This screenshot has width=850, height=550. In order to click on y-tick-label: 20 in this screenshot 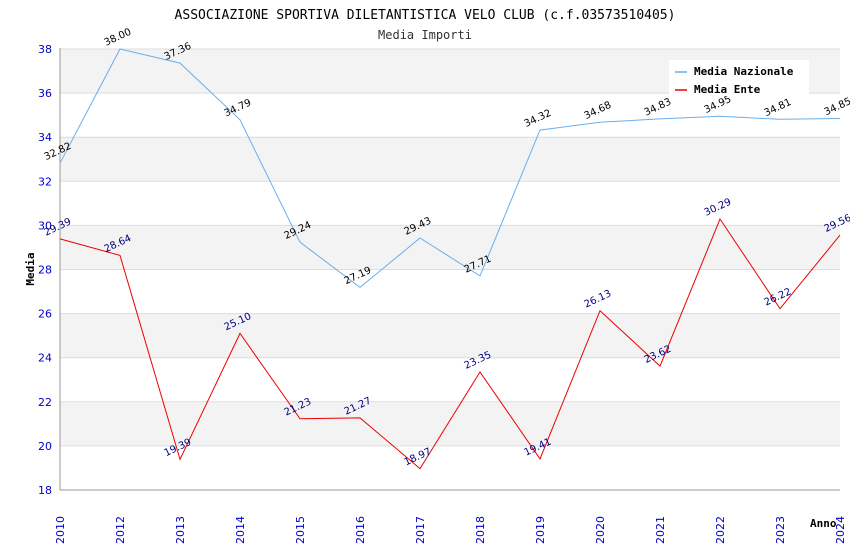, I will do `click(45, 446)`.